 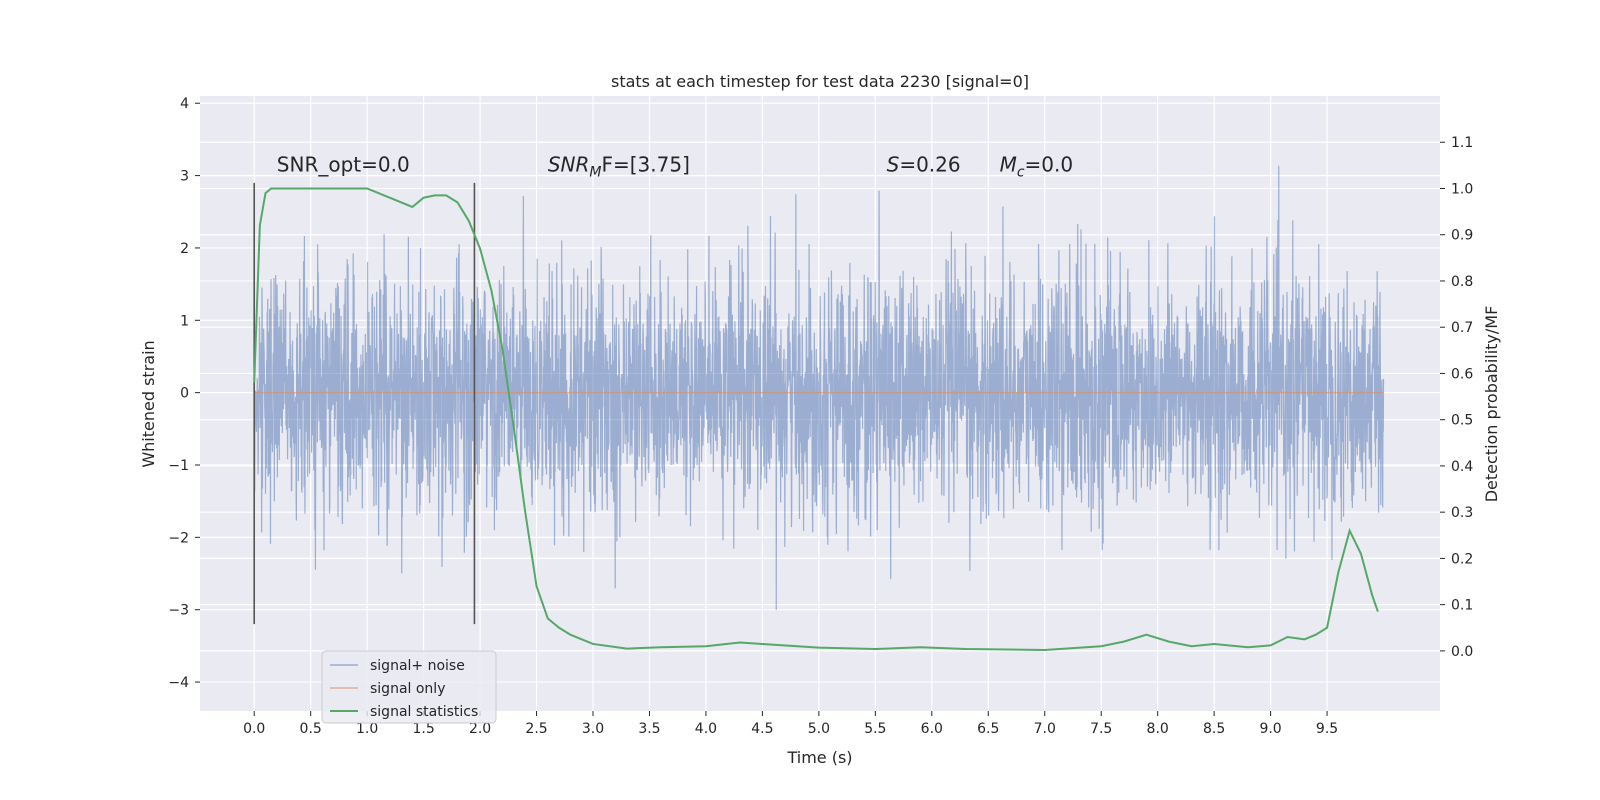 I want to click on y2-tick-label: 1.0, so click(x=1462, y=189).